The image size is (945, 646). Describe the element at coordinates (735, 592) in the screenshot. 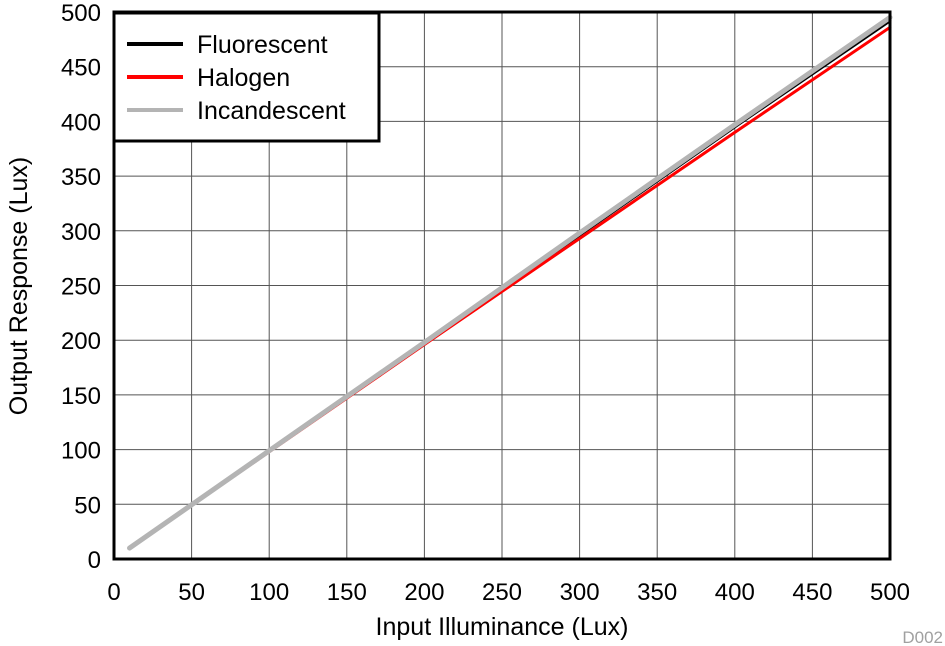

I see `x-tick-label: 400` at that location.